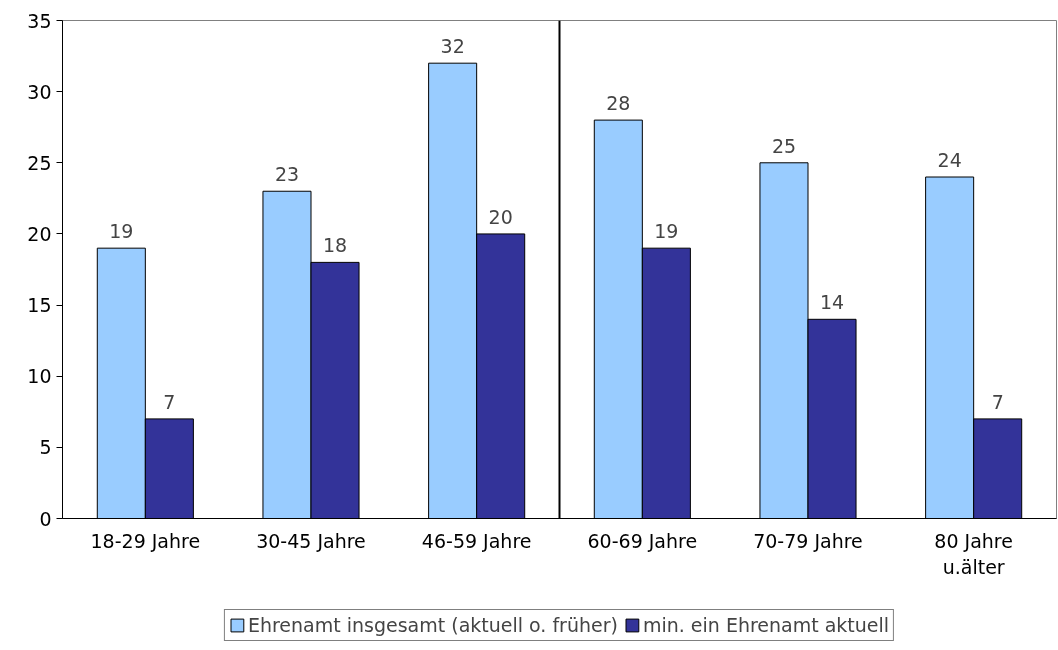 The height and width of the screenshot is (650, 1058). Describe the element at coordinates (39, 91) in the screenshot. I see `y-tick-label: 30` at that location.